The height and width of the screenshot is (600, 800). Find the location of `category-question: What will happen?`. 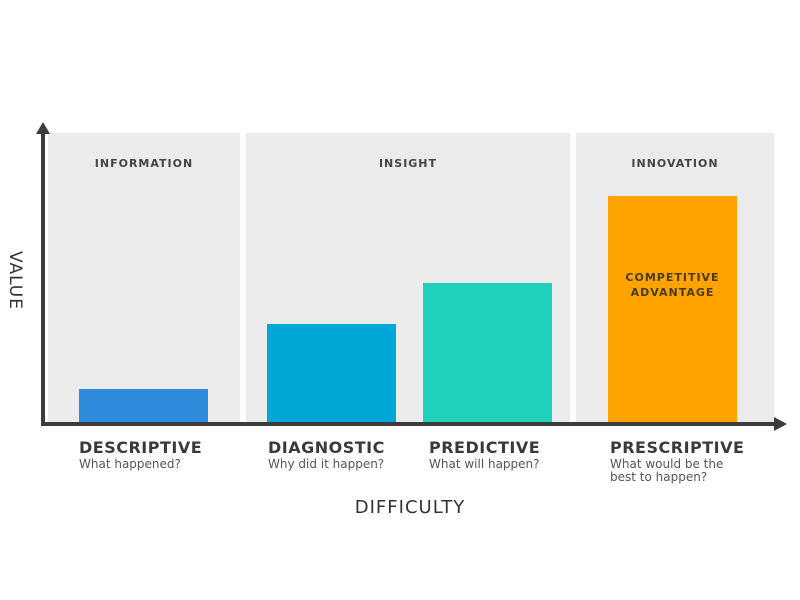

category-question: What will happen? is located at coordinates (484, 464).